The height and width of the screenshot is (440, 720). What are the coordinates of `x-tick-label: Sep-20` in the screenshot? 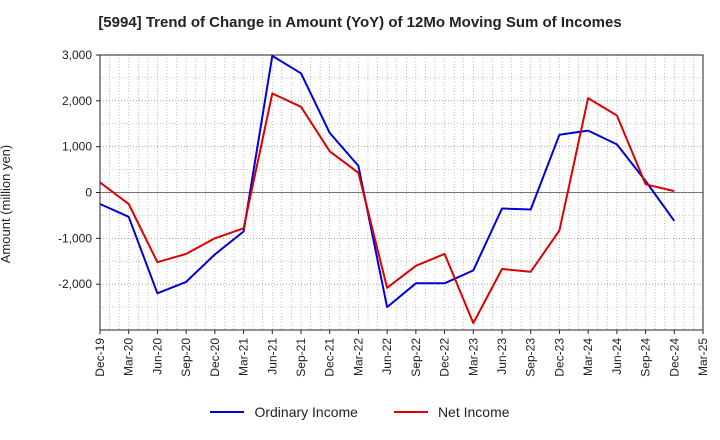 It's located at (186, 357).